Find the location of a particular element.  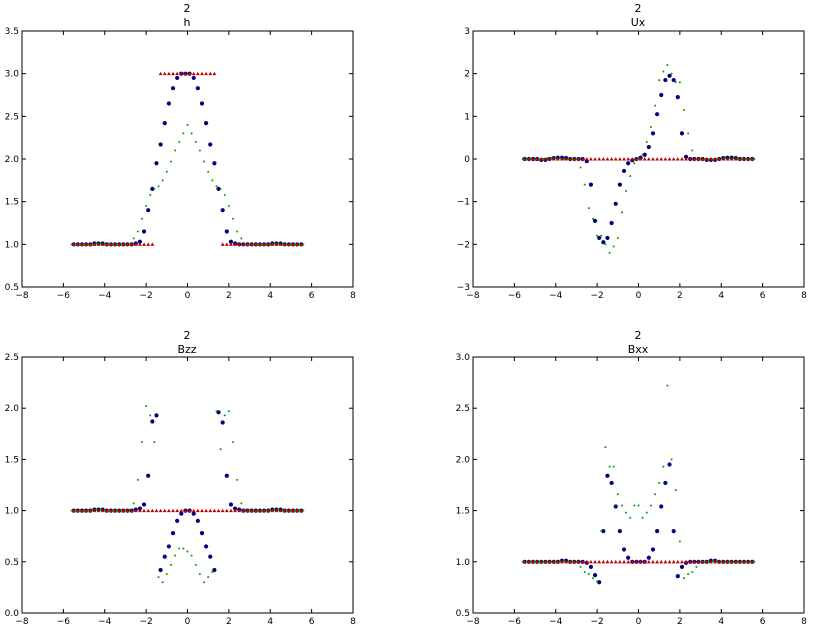

y-tick-label: 0.5 is located at coordinates (463, 614).